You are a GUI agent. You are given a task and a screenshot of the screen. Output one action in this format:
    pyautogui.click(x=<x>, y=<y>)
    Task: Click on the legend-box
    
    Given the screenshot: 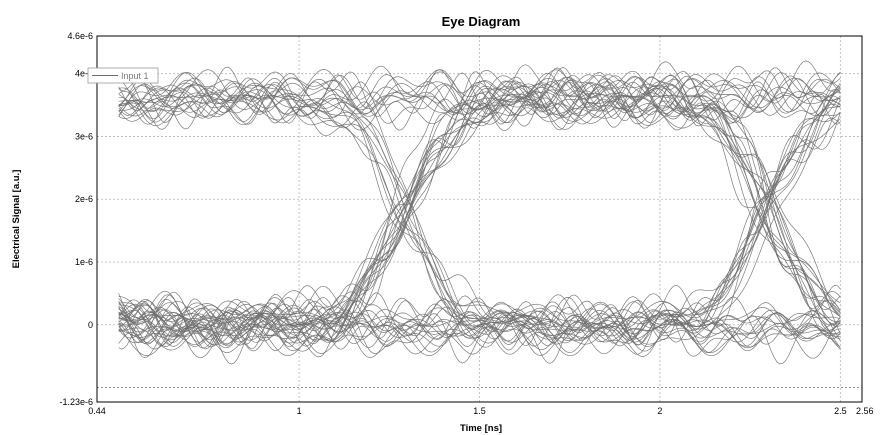 What is the action you would take?
    pyautogui.click(x=123, y=75)
    